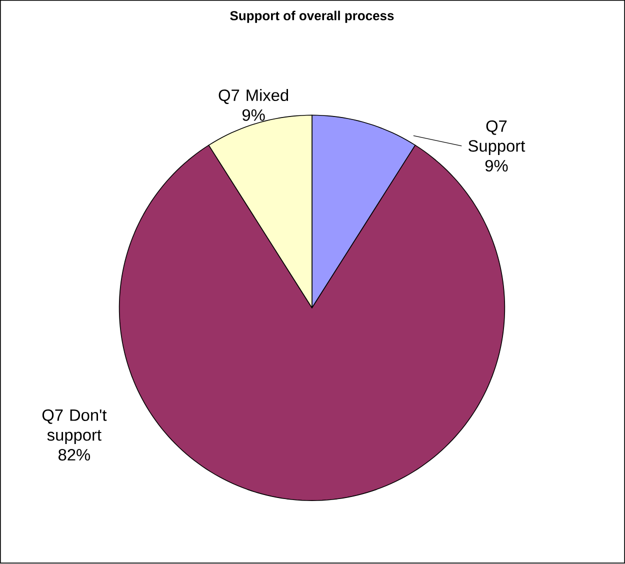 The height and width of the screenshot is (564, 625). I want to click on chart-title: Support of overall process, so click(312, 17).